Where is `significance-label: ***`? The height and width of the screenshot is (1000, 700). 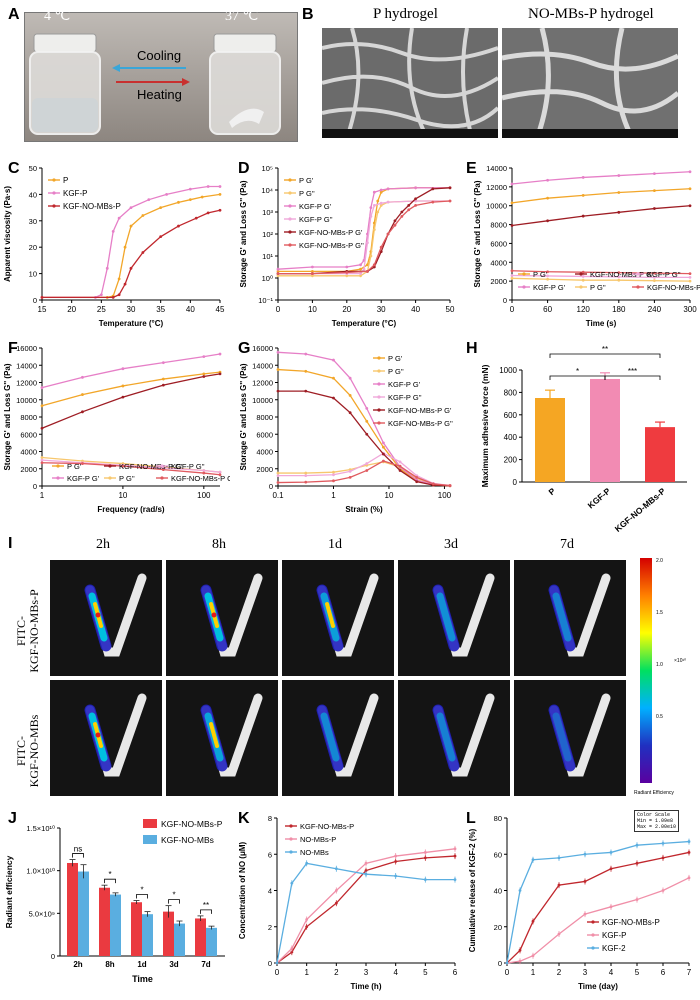 significance-label: *** is located at coordinates (632, 371).